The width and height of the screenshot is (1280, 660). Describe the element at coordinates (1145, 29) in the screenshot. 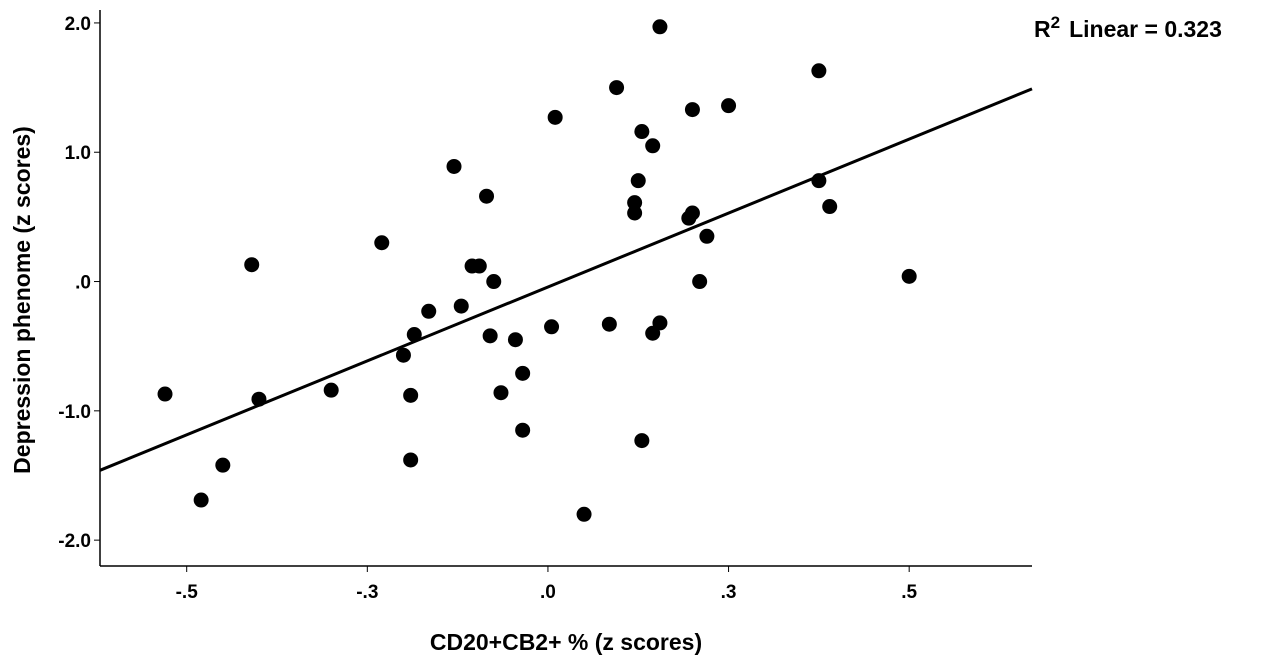

I see `r-squared-value: Linear = 0.323` at that location.